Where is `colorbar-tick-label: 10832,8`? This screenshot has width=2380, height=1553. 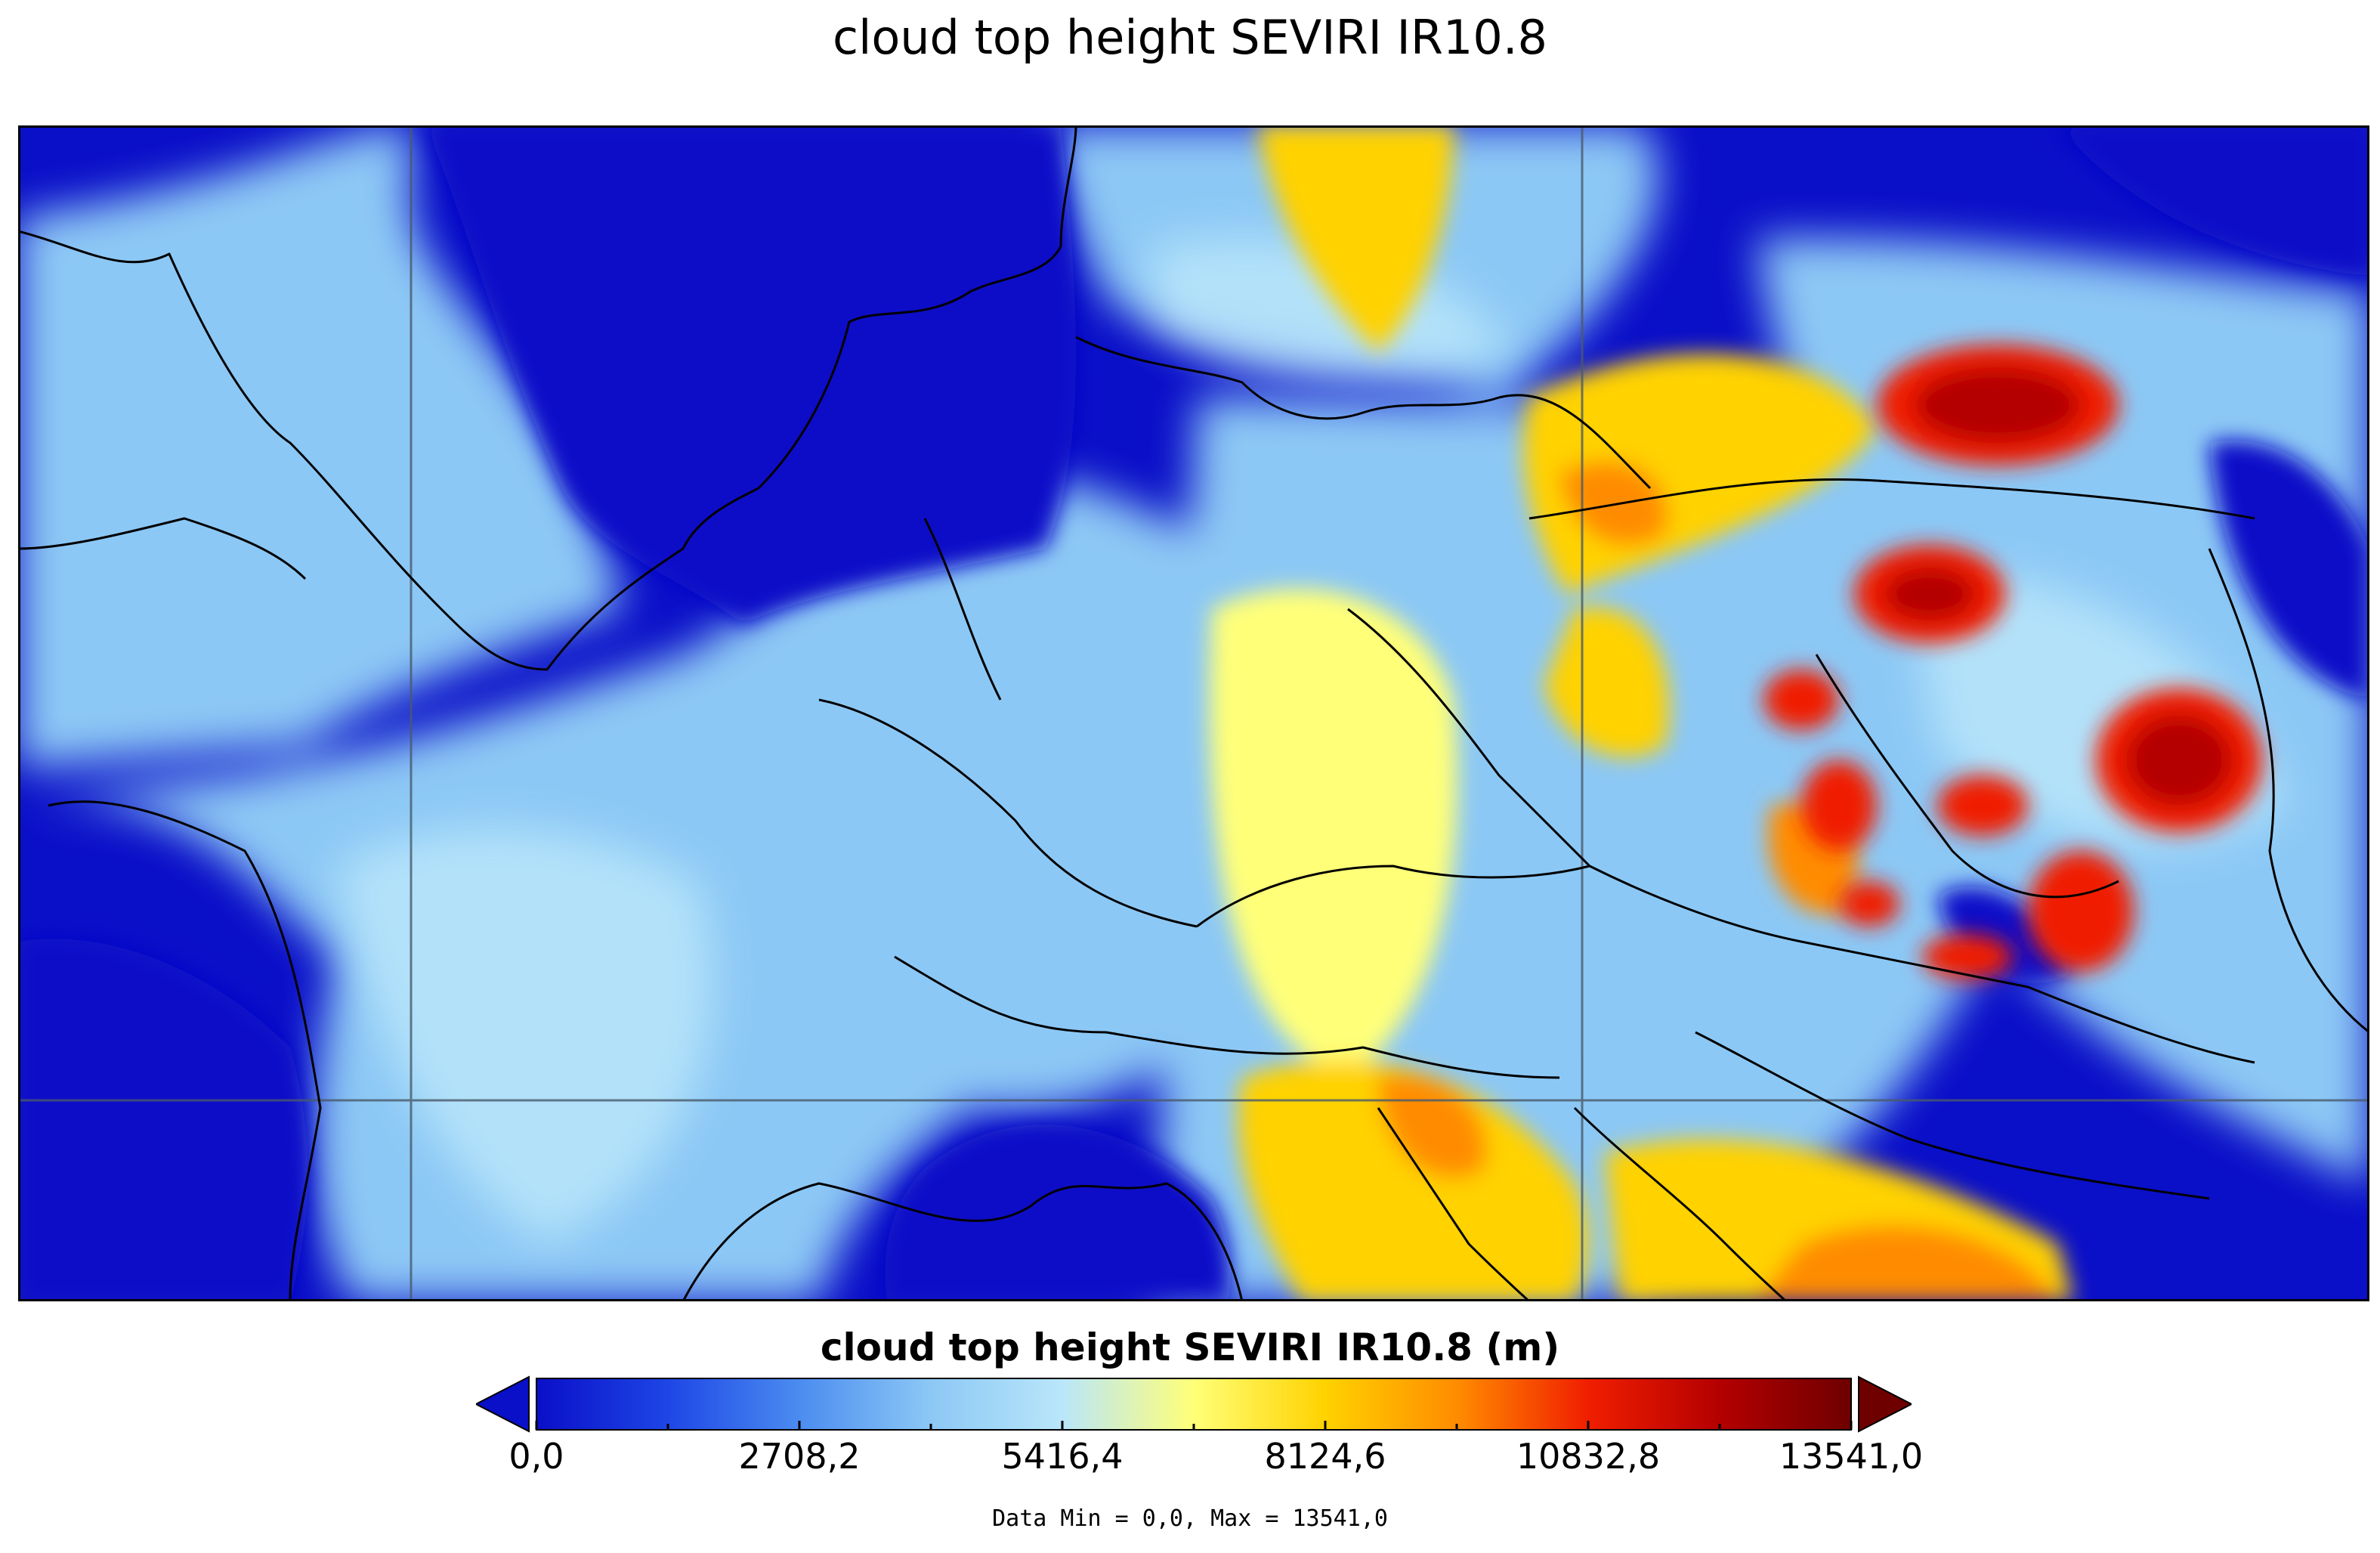
colorbar-tick-label: 10832,8 is located at coordinates (1588, 1456).